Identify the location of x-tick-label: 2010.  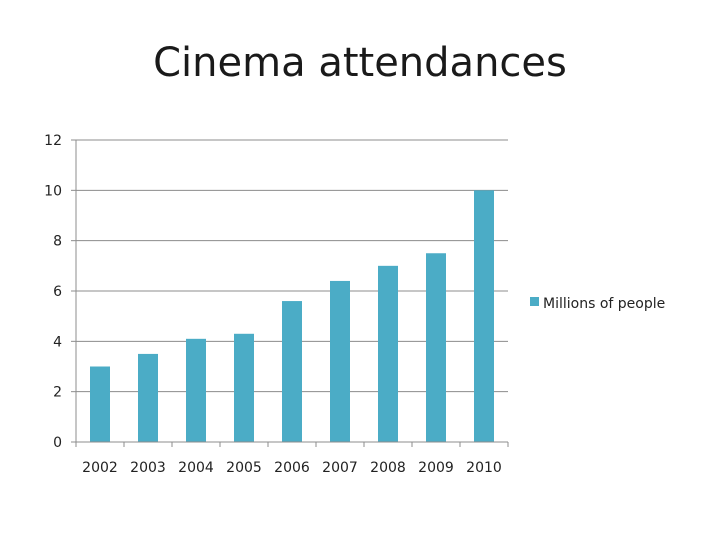
(484, 468).